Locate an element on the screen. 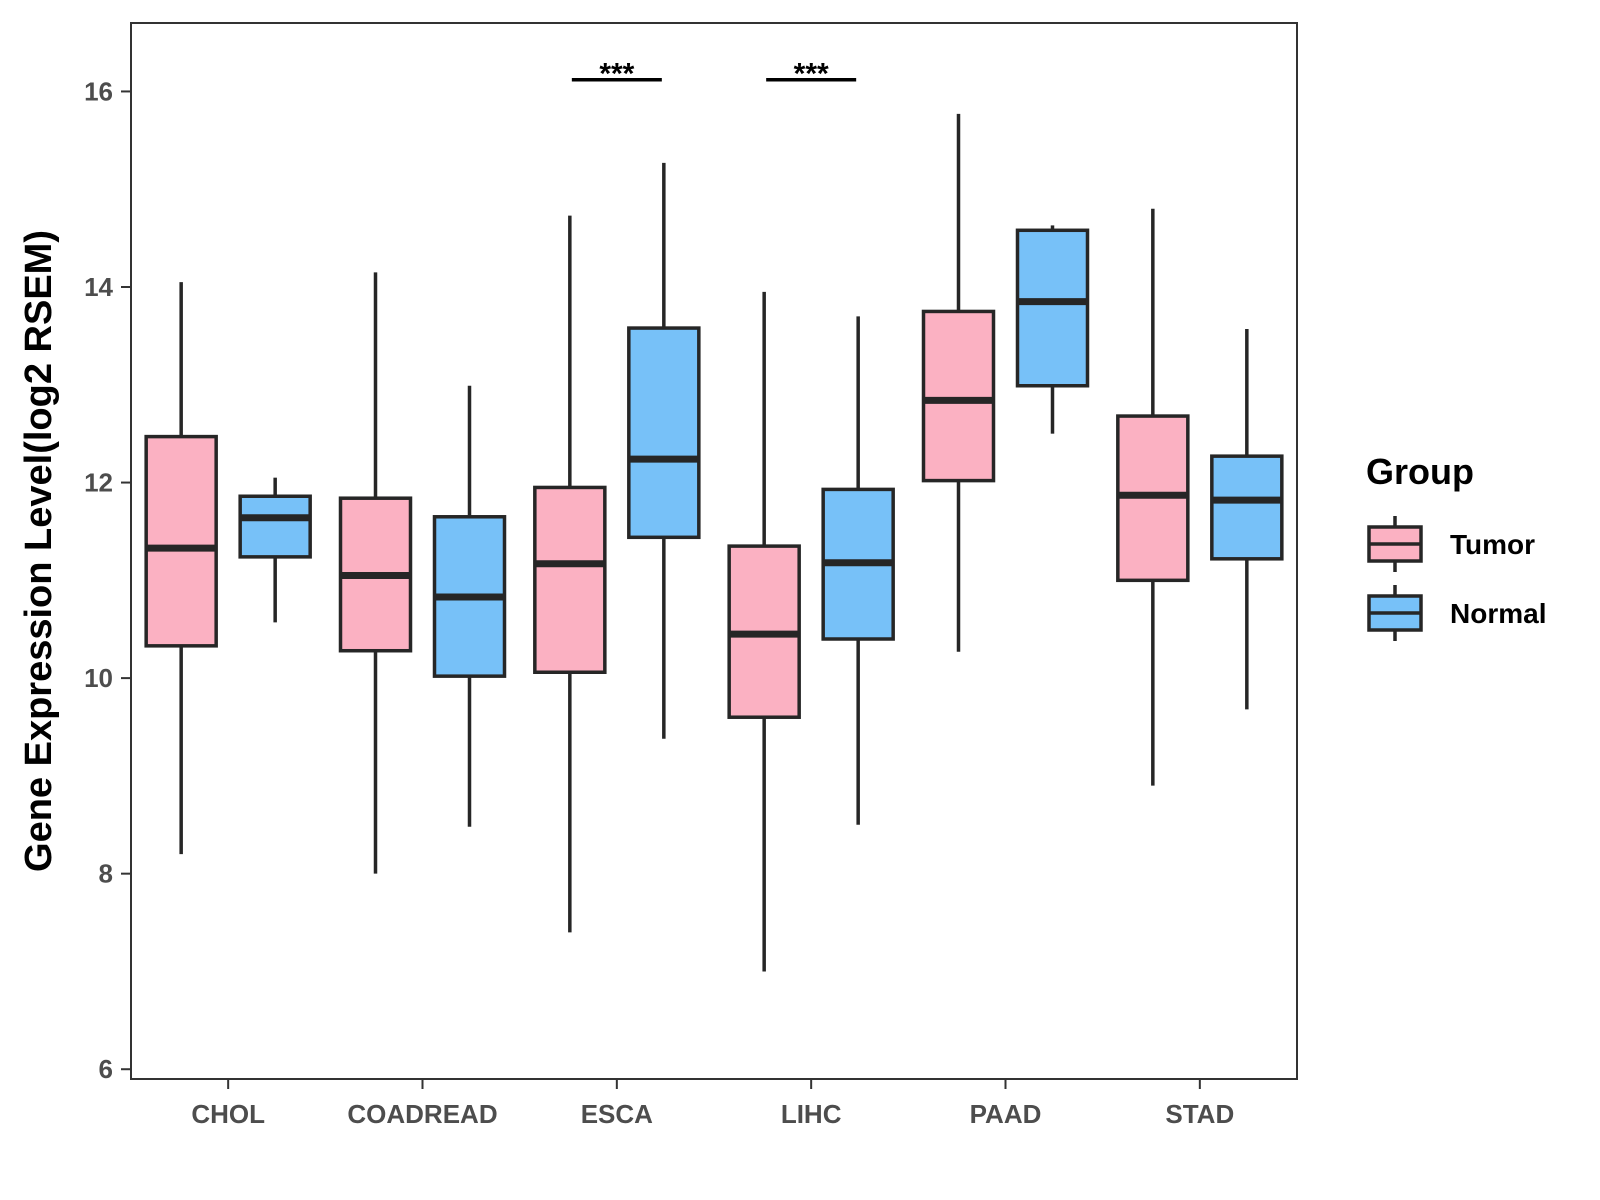 The image size is (1600, 1200). x-tick-label: CHOL is located at coordinates (228, 1114).